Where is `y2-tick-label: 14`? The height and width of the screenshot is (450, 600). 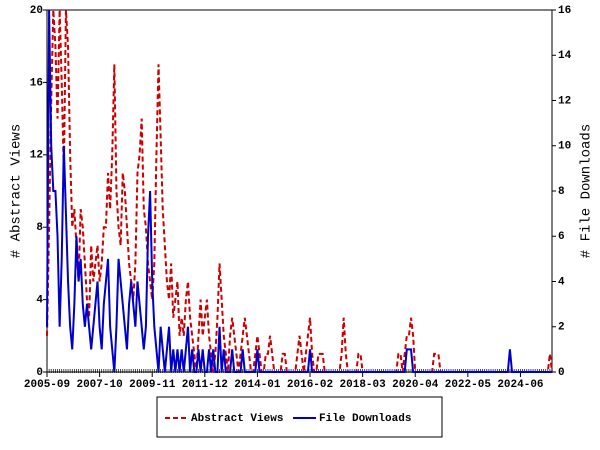
y2-tick-label: 14 is located at coordinates (565, 56).